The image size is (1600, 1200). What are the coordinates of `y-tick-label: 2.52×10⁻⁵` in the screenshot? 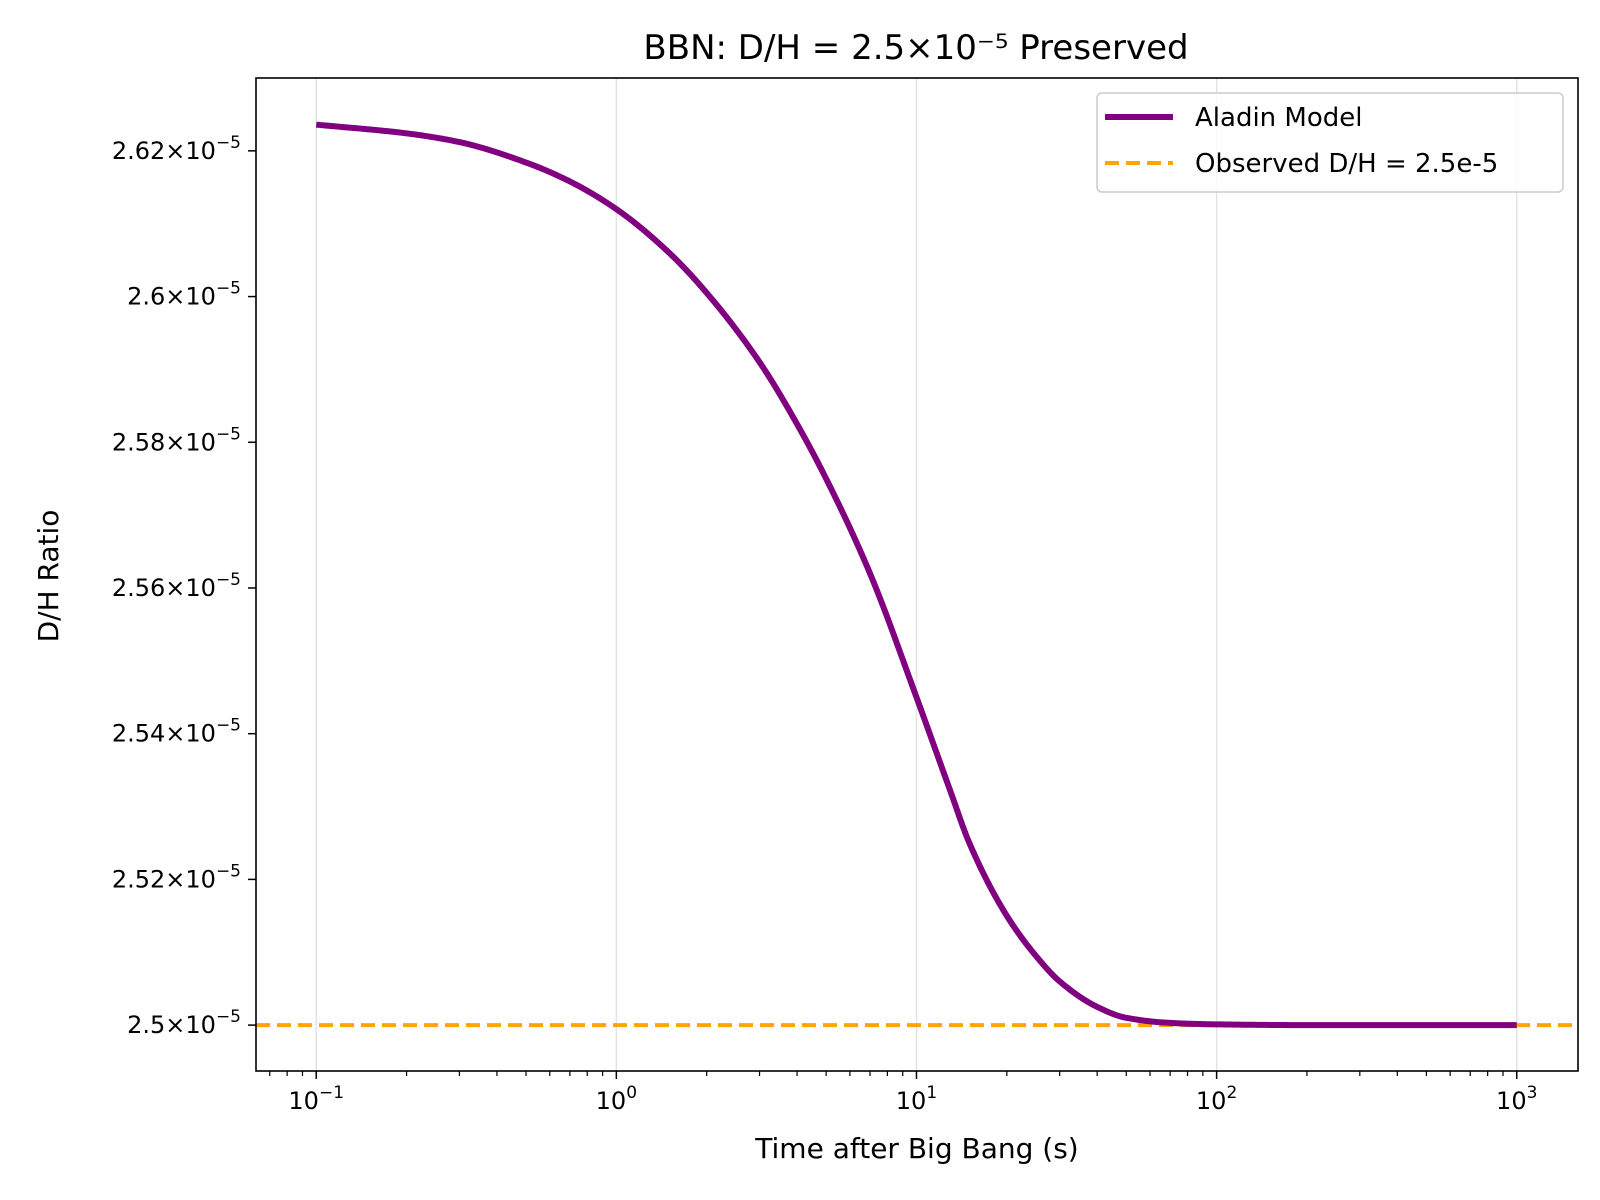 It's located at (176, 877).